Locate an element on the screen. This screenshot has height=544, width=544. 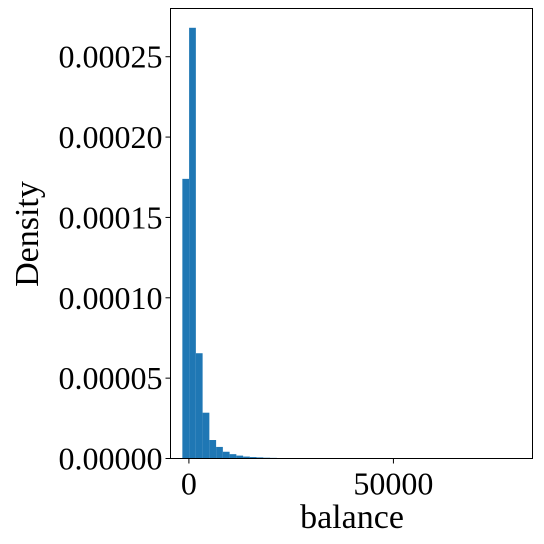
y-tick-label: 0.00025 is located at coordinates (111, 57).